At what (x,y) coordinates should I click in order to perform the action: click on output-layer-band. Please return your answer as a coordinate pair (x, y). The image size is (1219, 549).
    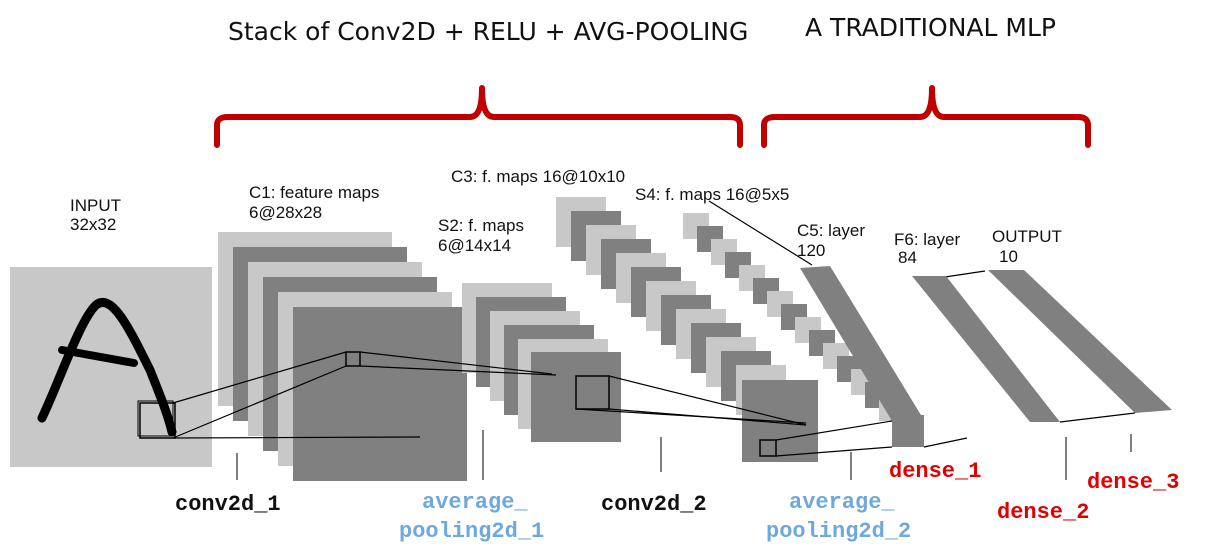
    Looking at the image, I should click on (1080, 341).